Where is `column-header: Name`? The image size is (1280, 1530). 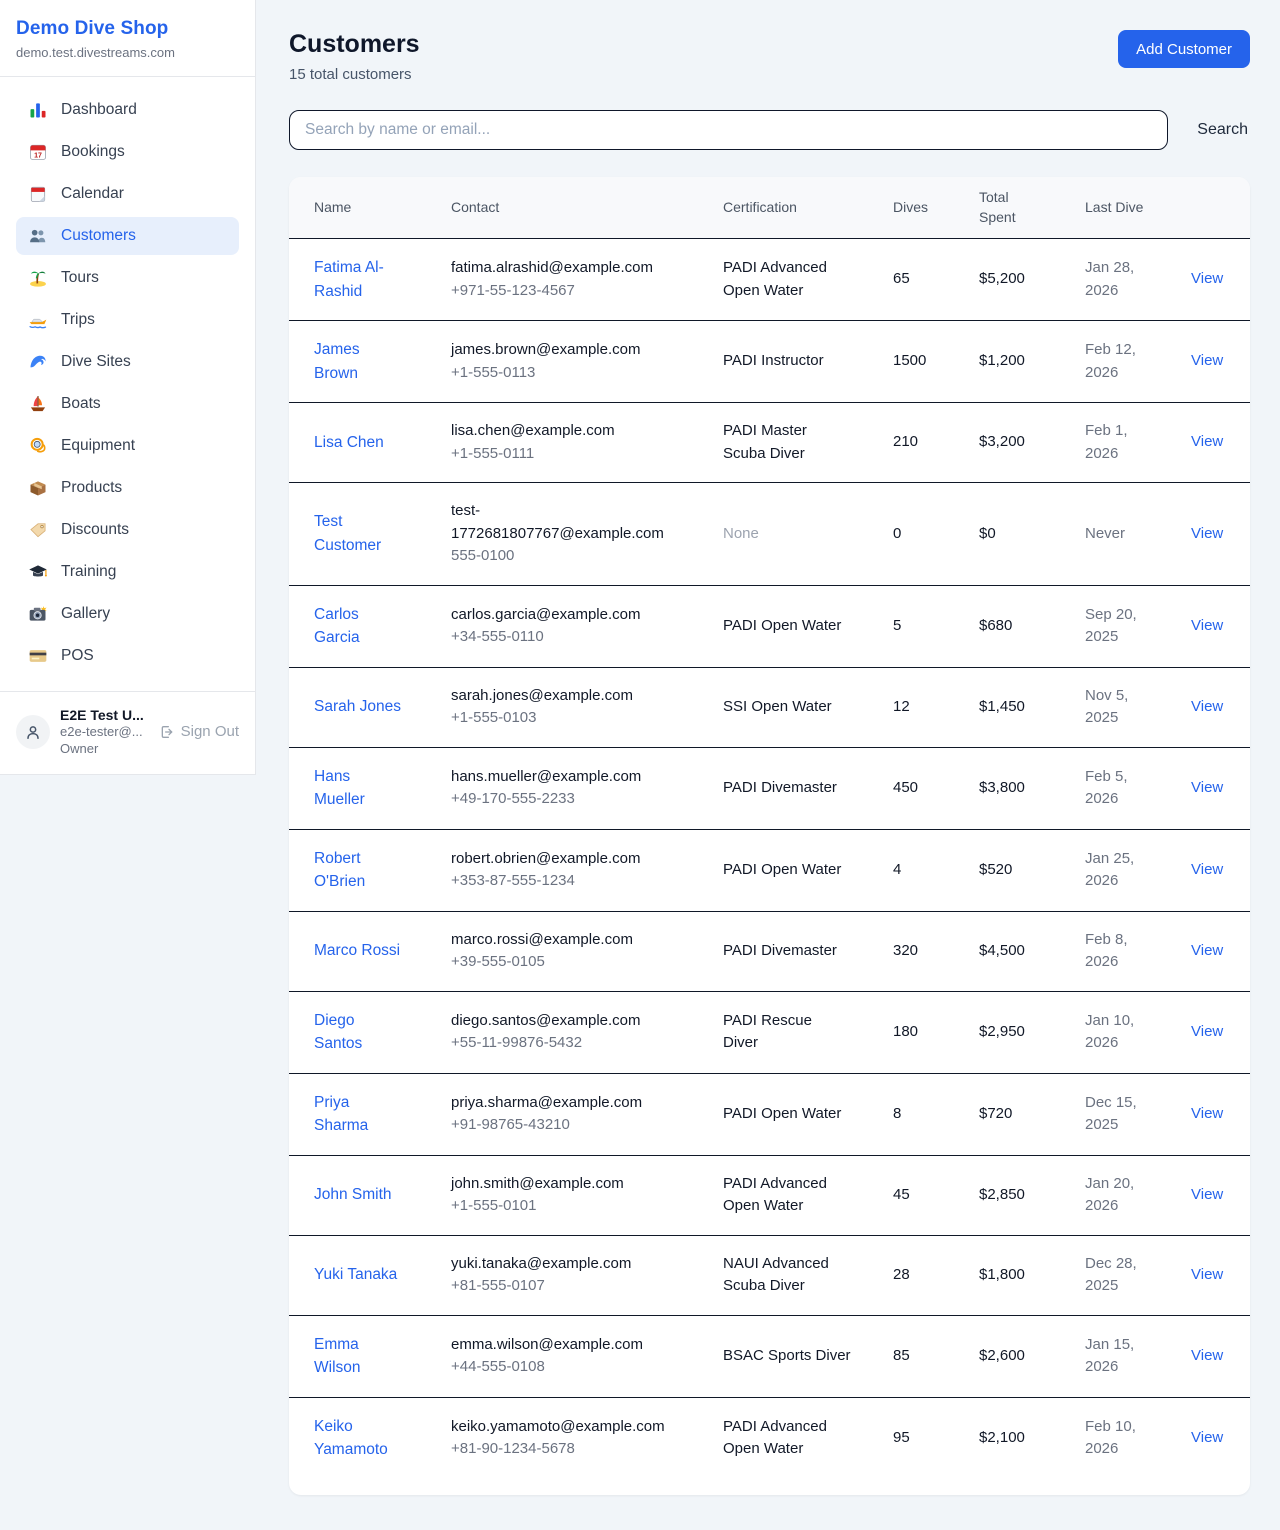
column-header: Name is located at coordinates (364, 208).